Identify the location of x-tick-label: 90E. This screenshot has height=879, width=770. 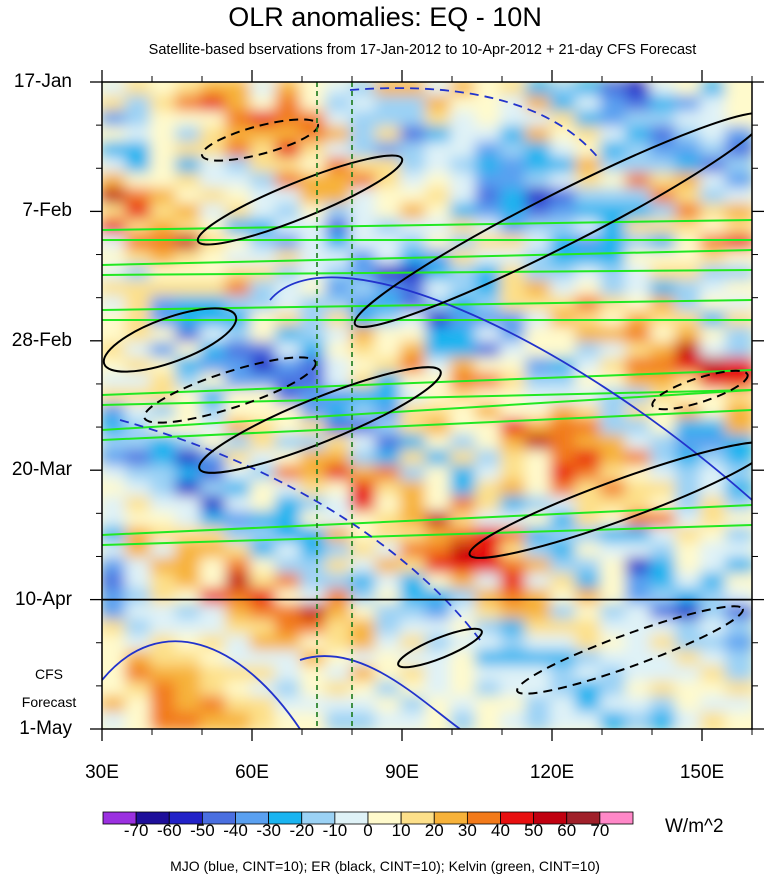
(402, 772).